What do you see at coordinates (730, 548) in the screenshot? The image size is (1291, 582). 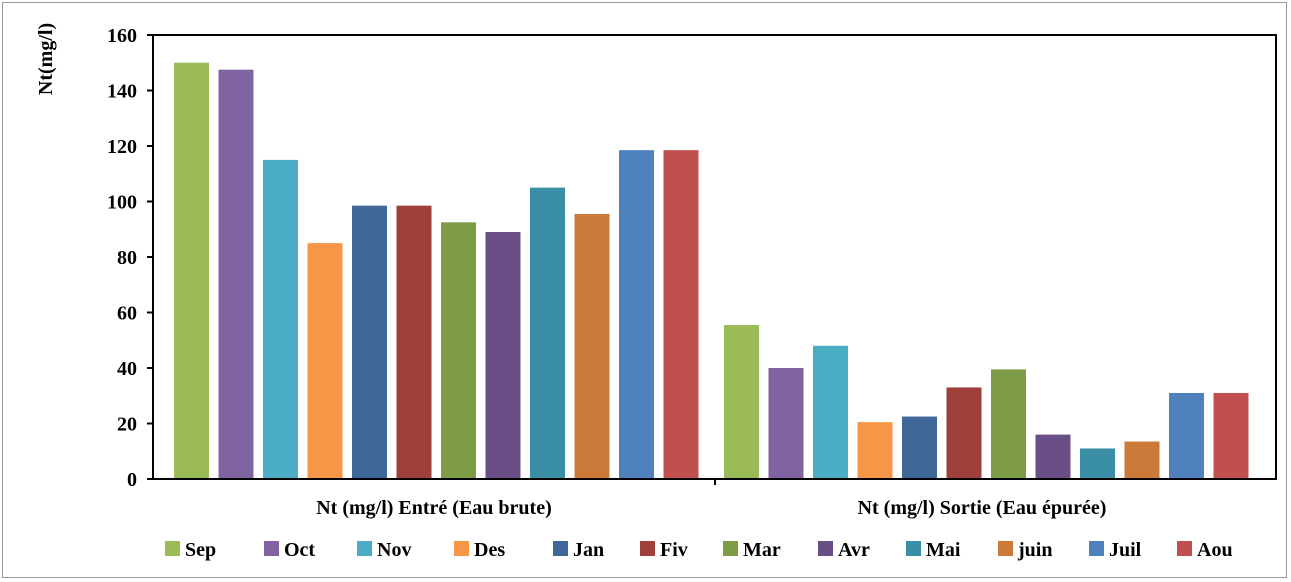 I see `legend-swatch-mar` at bounding box center [730, 548].